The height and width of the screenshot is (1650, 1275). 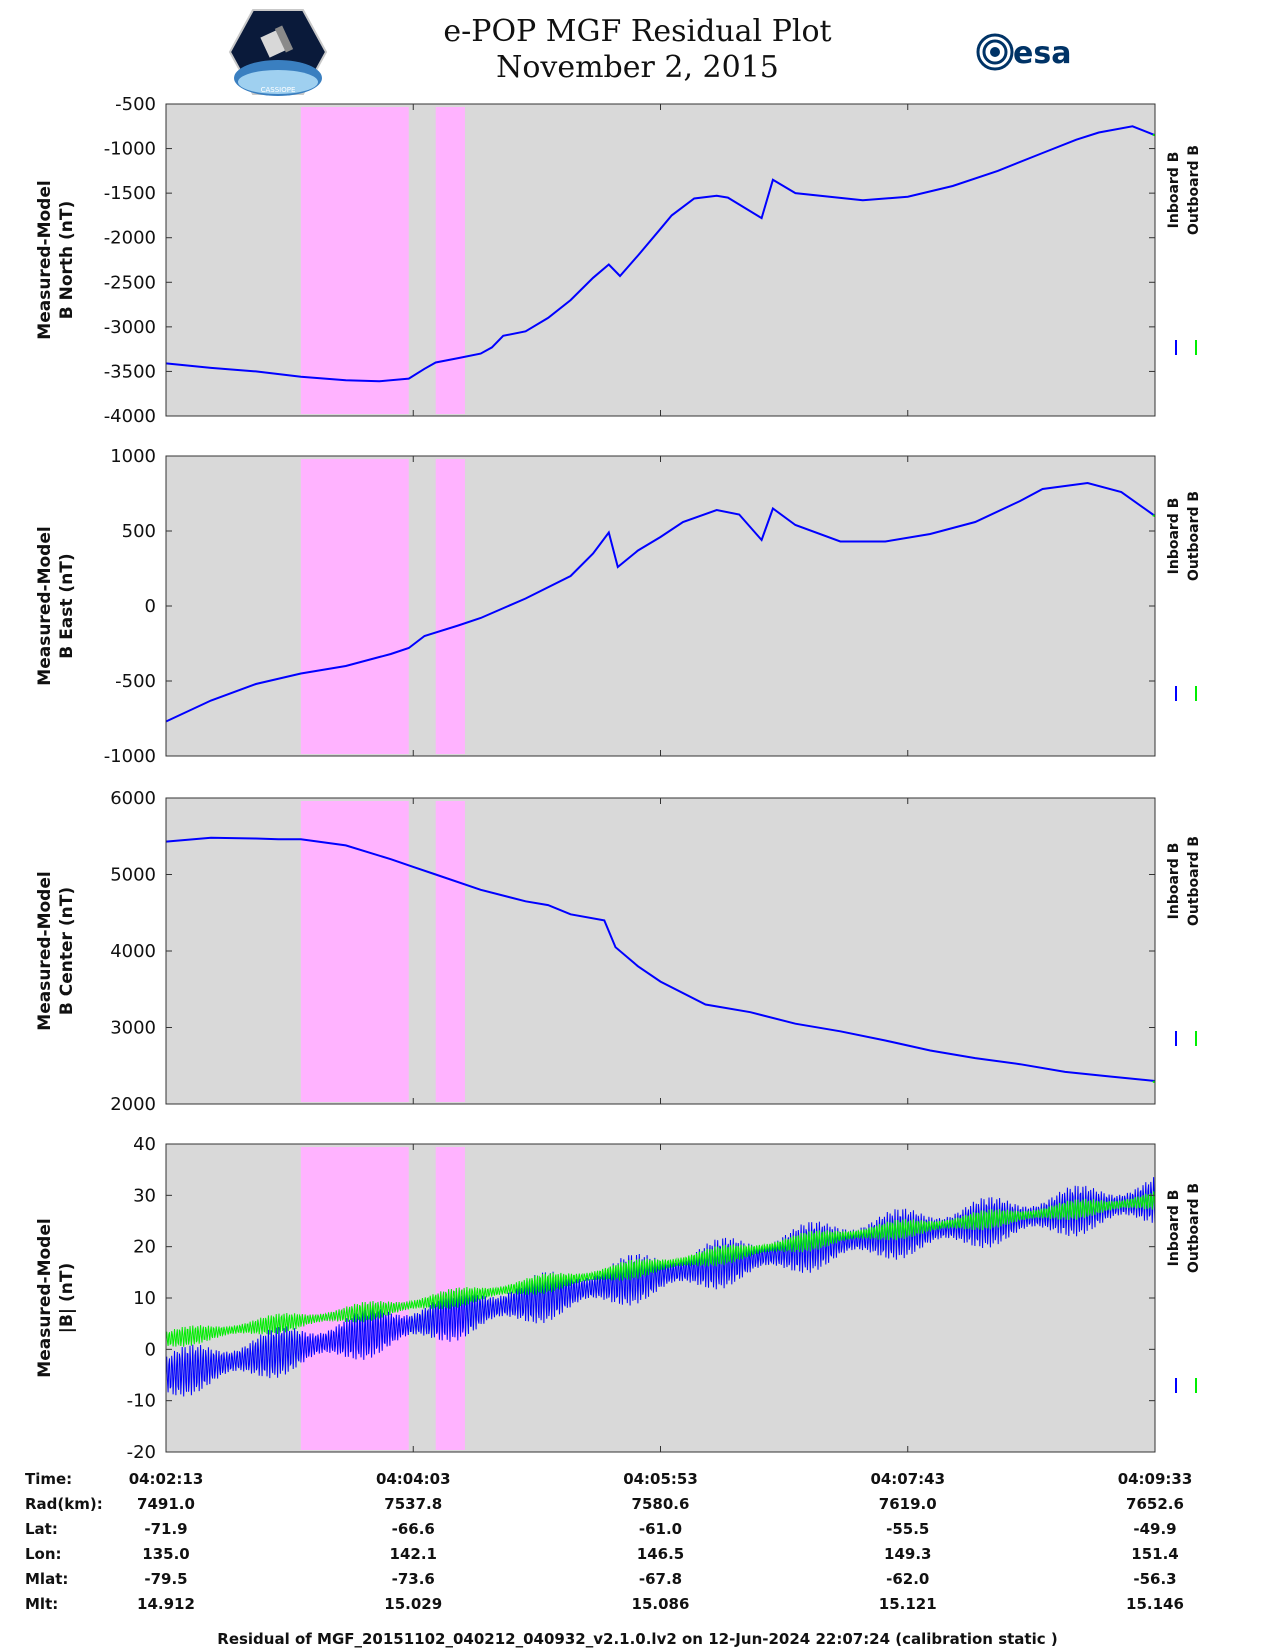 What do you see at coordinates (41, 1529) in the screenshot?
I see `table-row-label: Lat:` at bounding box center [41, 1529].